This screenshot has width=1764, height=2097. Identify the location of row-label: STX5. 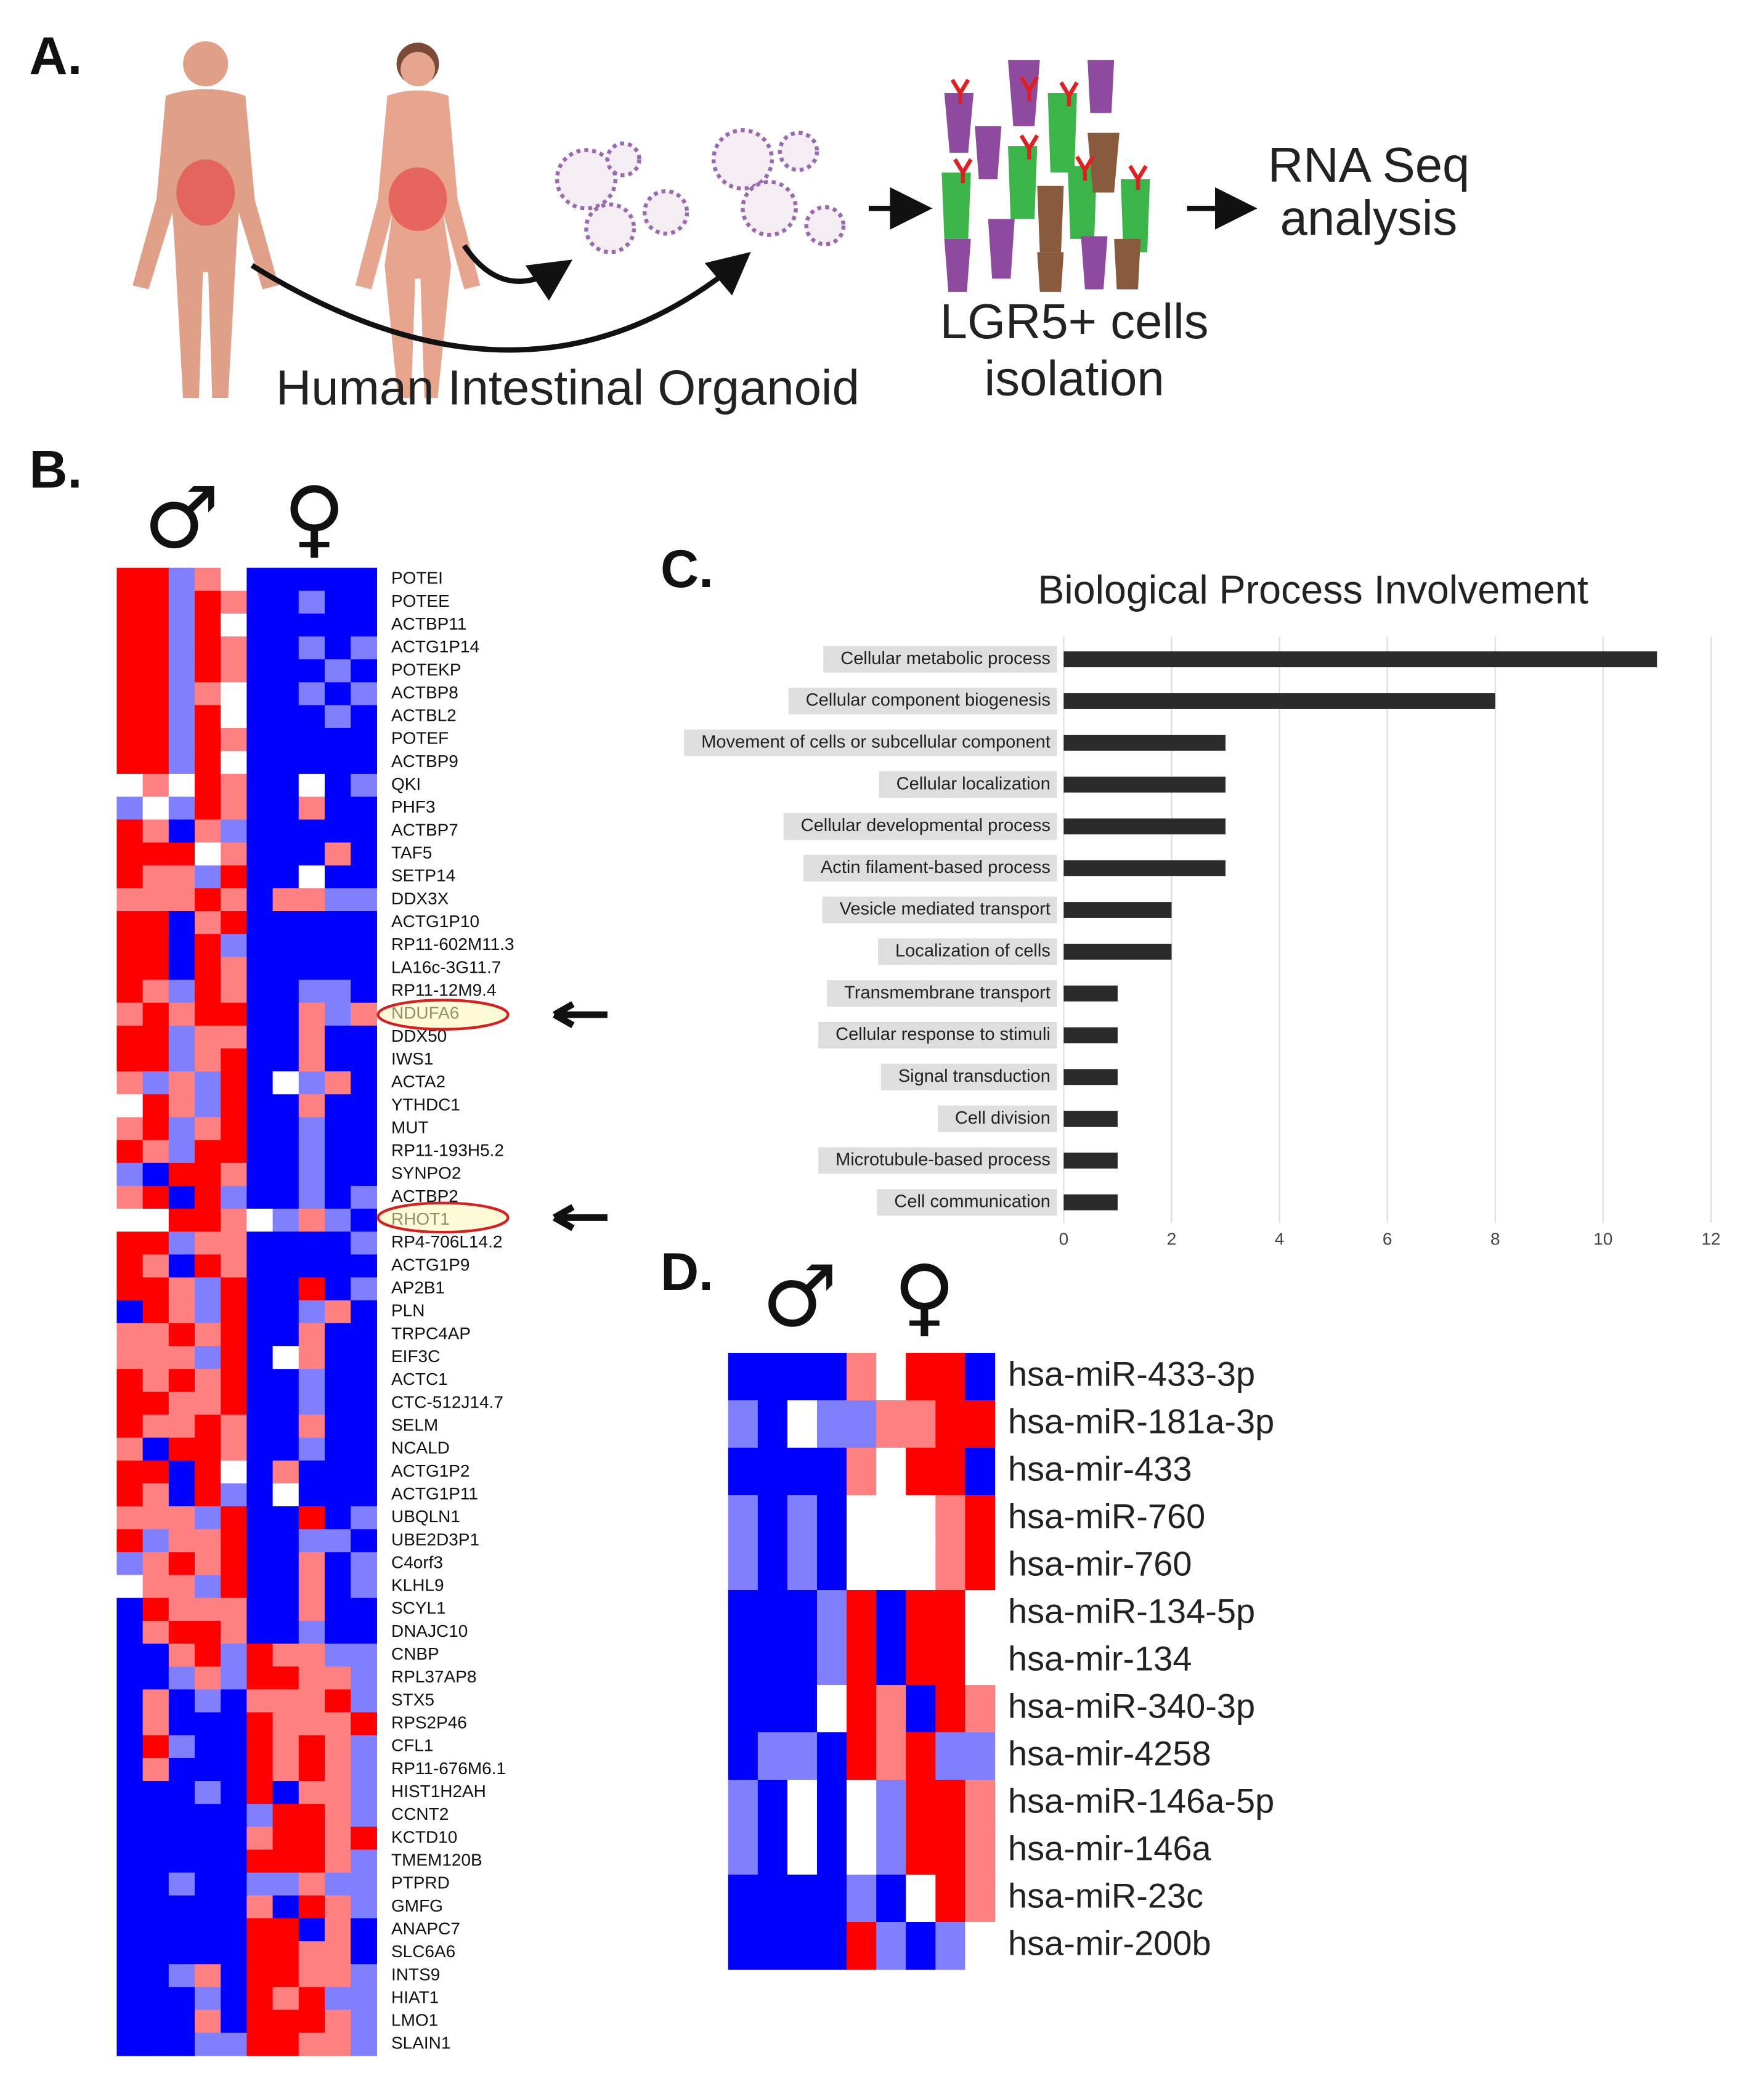
(412, 1699).